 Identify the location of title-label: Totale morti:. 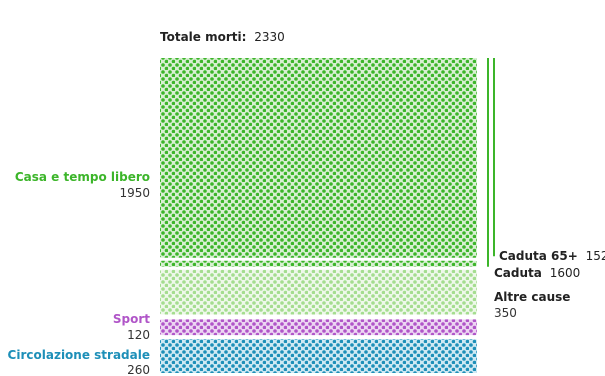
(203, 37).